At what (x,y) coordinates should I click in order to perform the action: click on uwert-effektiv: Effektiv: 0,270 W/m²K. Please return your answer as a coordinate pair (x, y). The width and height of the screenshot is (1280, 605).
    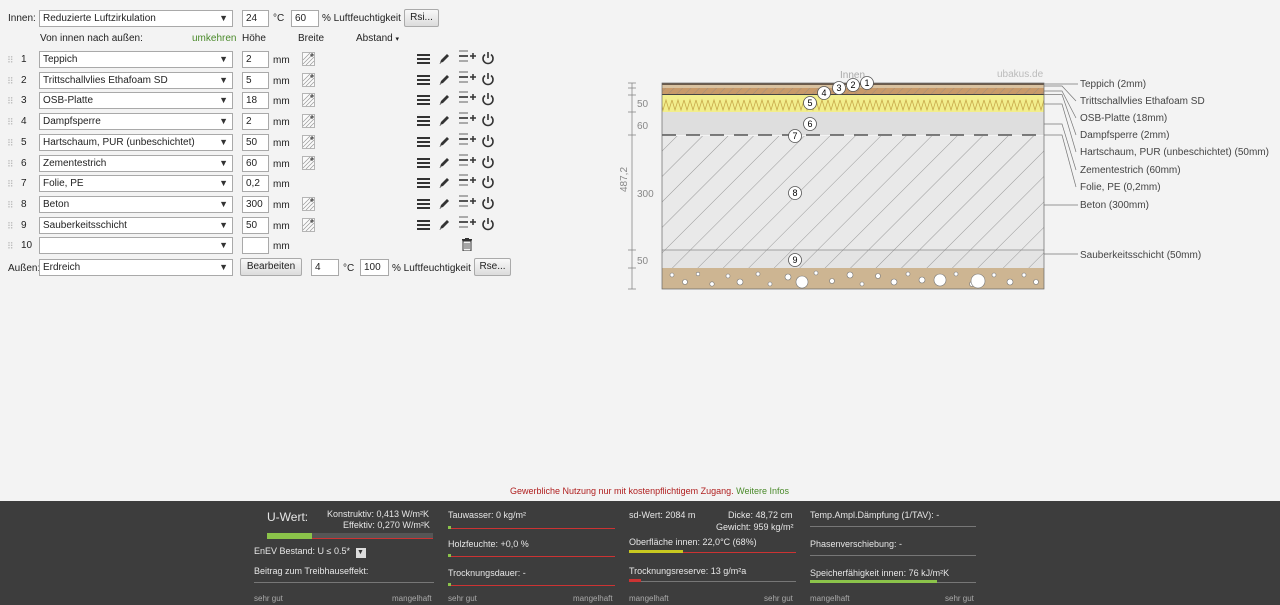
    Looking at the image, I should click on (386, 525).